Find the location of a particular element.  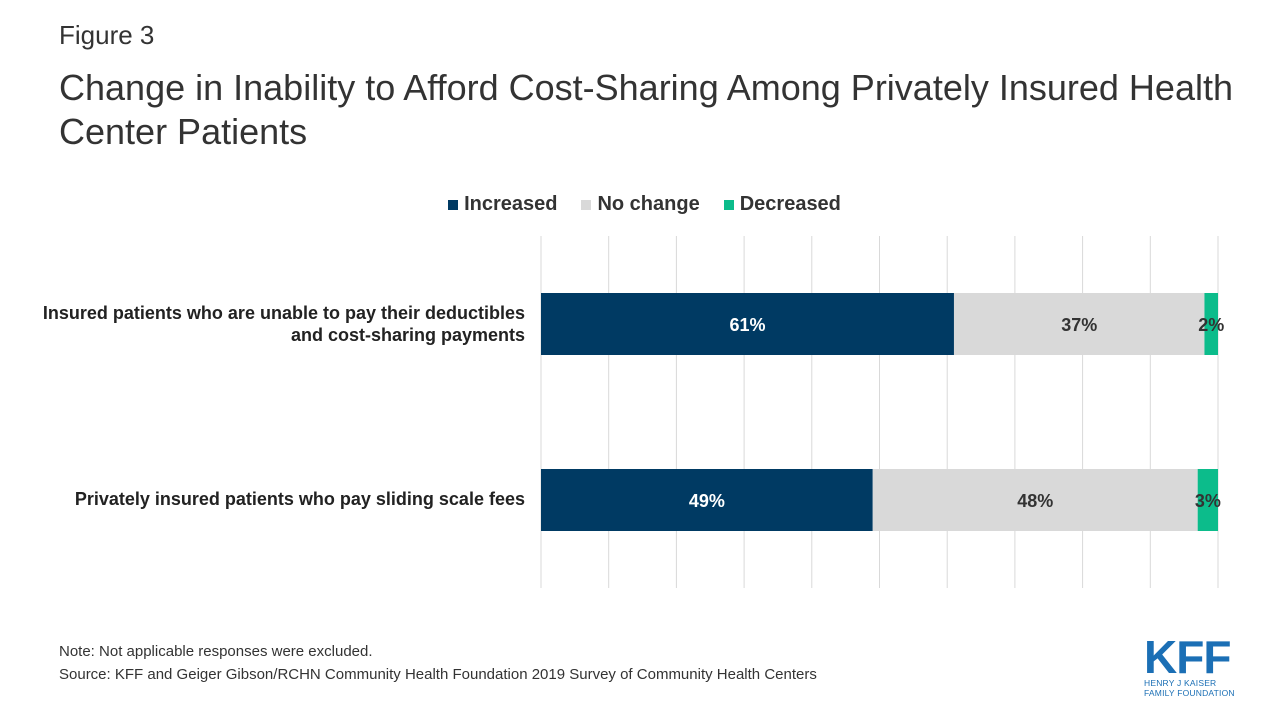

legend-swatch-decreased is located at coordinates (728, 204).